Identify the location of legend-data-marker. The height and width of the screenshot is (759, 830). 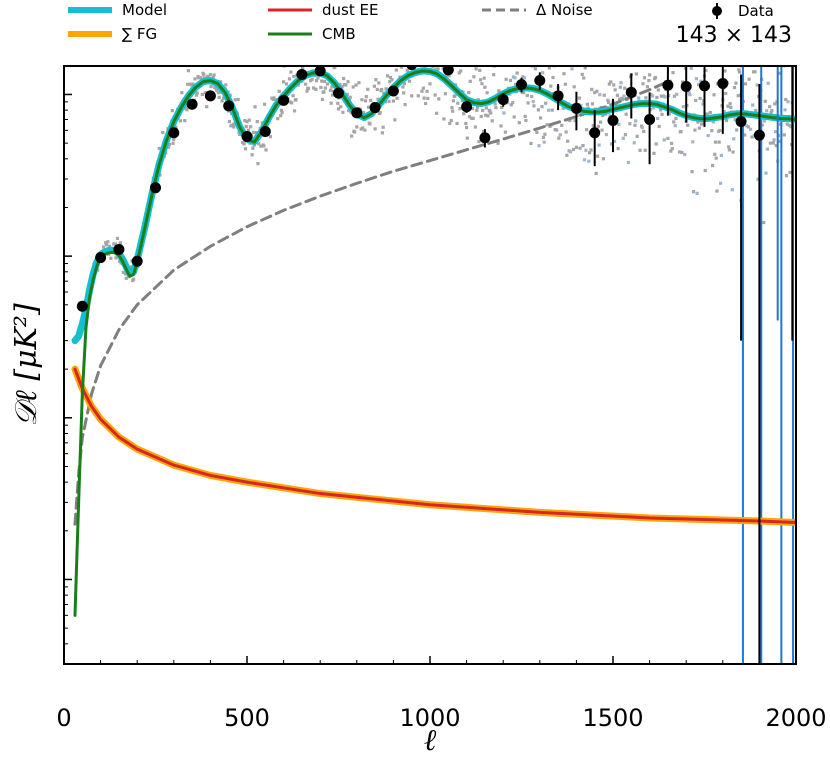
(717, 11).